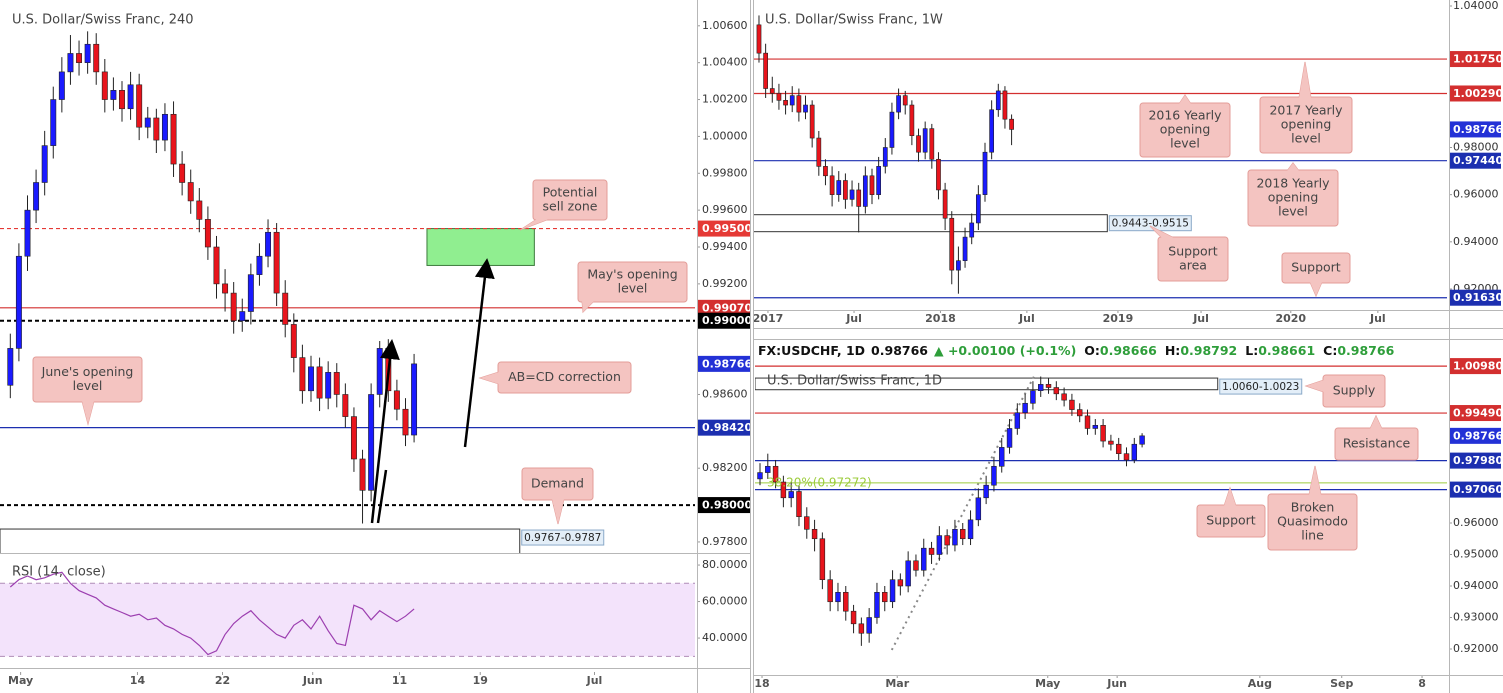 The height and width of the screenshot is (693, 1503). Describe the element at coordinates (1312, 535) in the screenshot. I see `callout-text: line` at that location.